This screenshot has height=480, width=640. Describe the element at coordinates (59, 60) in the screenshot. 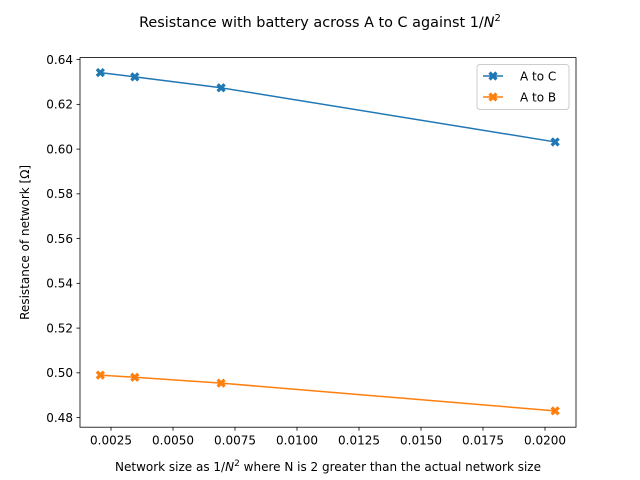

I see `y-tick-label: 0.64` at that location.